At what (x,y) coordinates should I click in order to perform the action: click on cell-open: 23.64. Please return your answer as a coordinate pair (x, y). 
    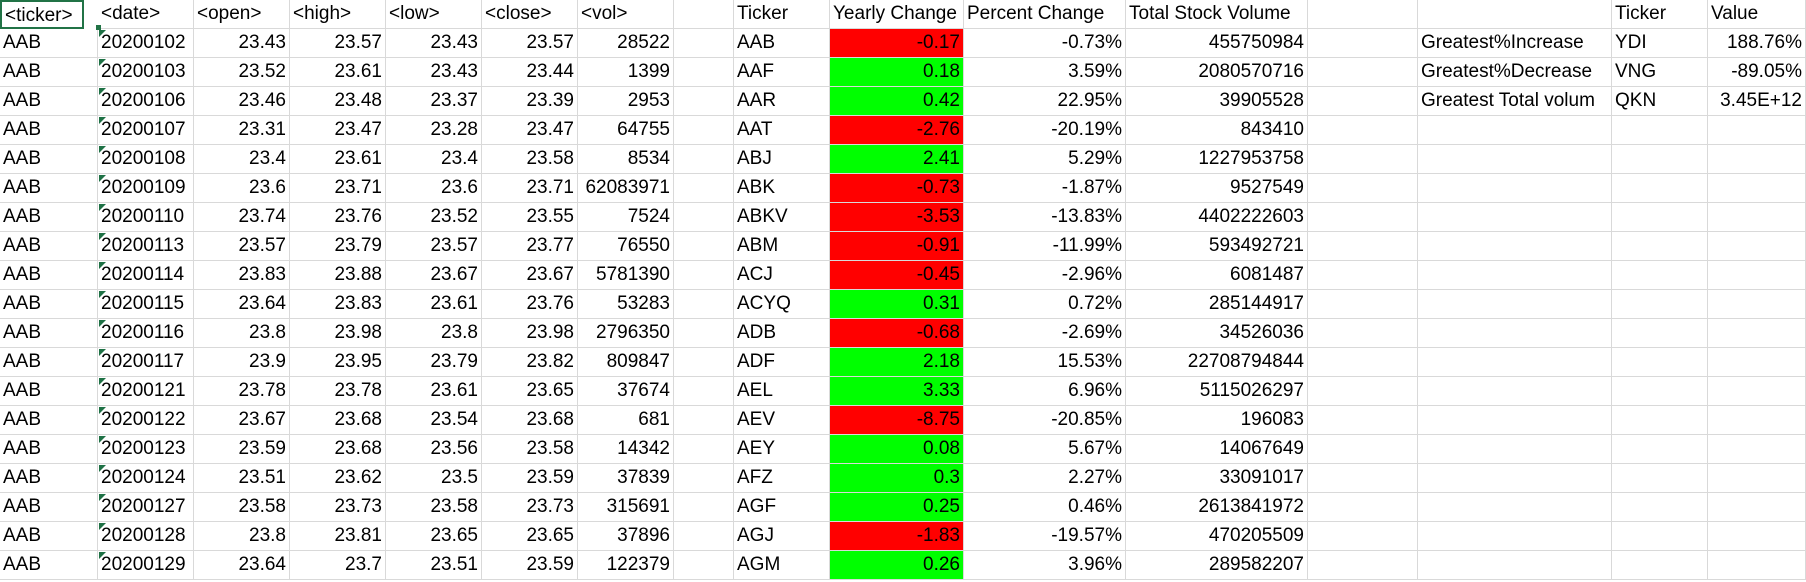
    Looking at the image, I should click on (242, 565).